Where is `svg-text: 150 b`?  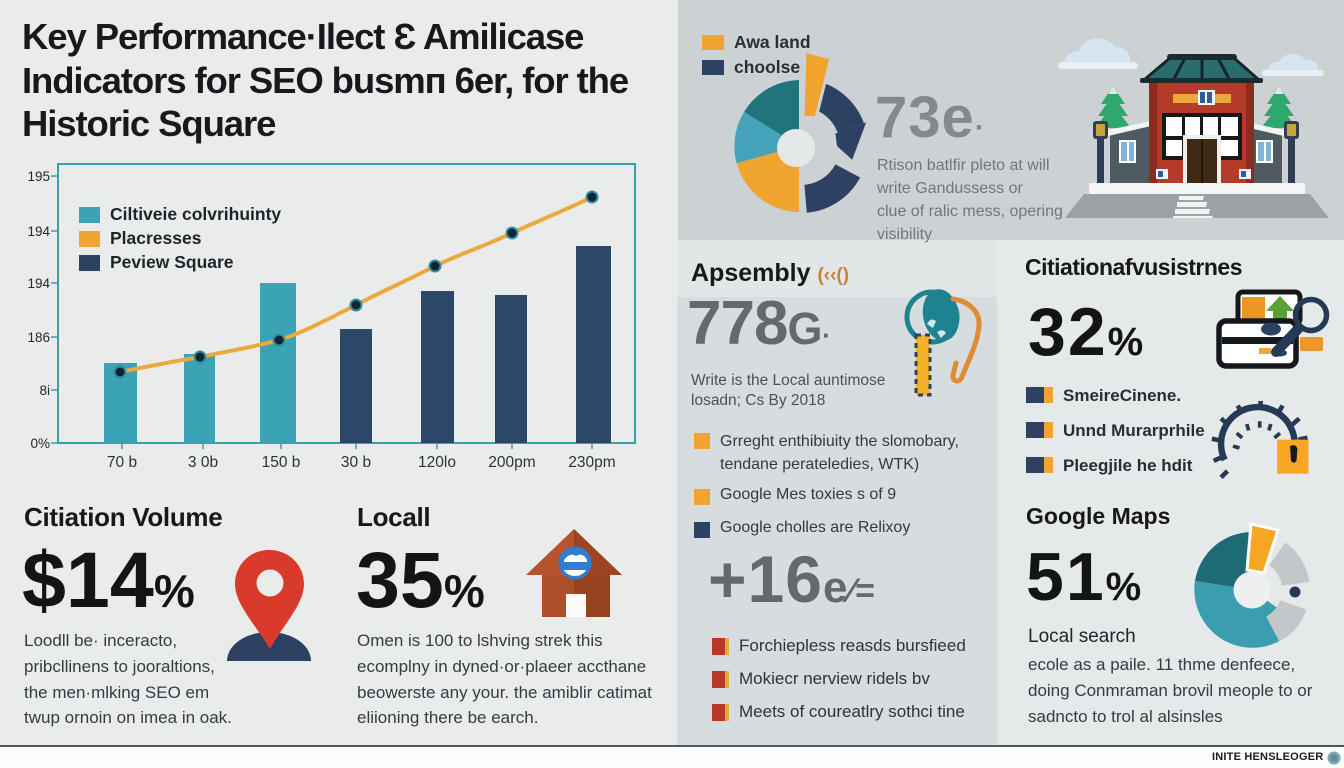
svg-text: 150 b is located at coordinates (281, 462).